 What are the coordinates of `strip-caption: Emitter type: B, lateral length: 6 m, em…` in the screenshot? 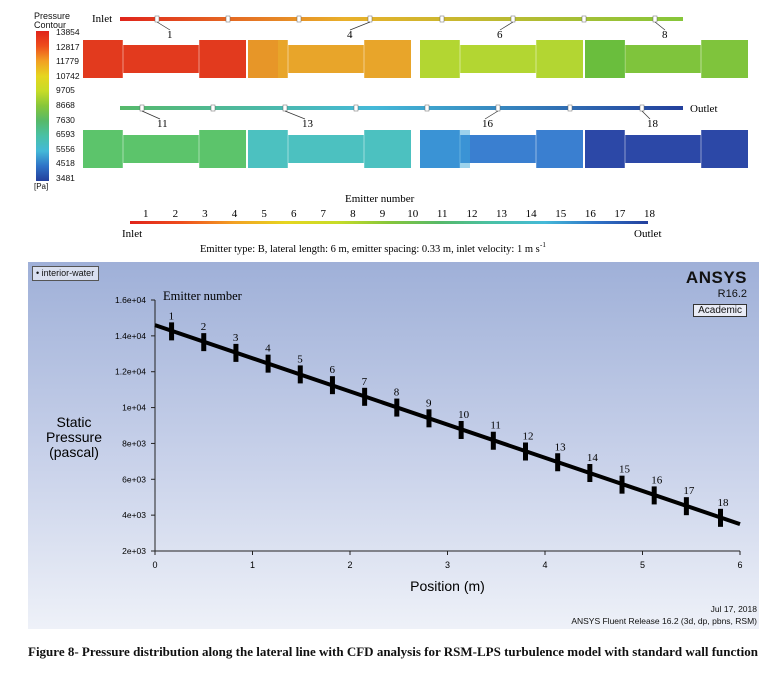 It's located at (370, 249).